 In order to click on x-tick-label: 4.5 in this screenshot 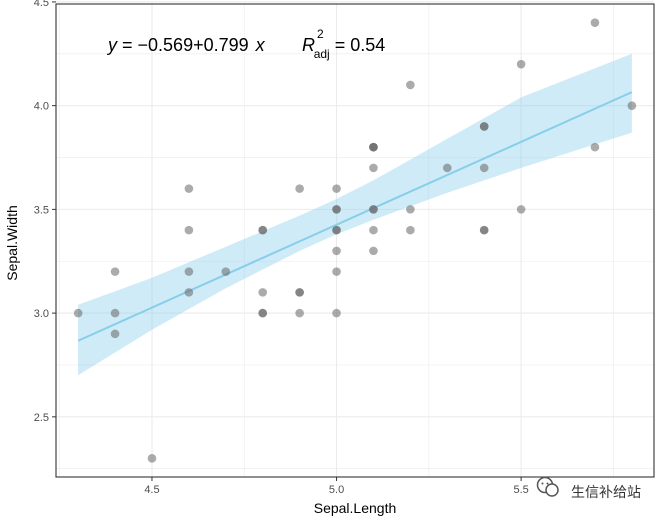, I will do `click(151, 490)`.